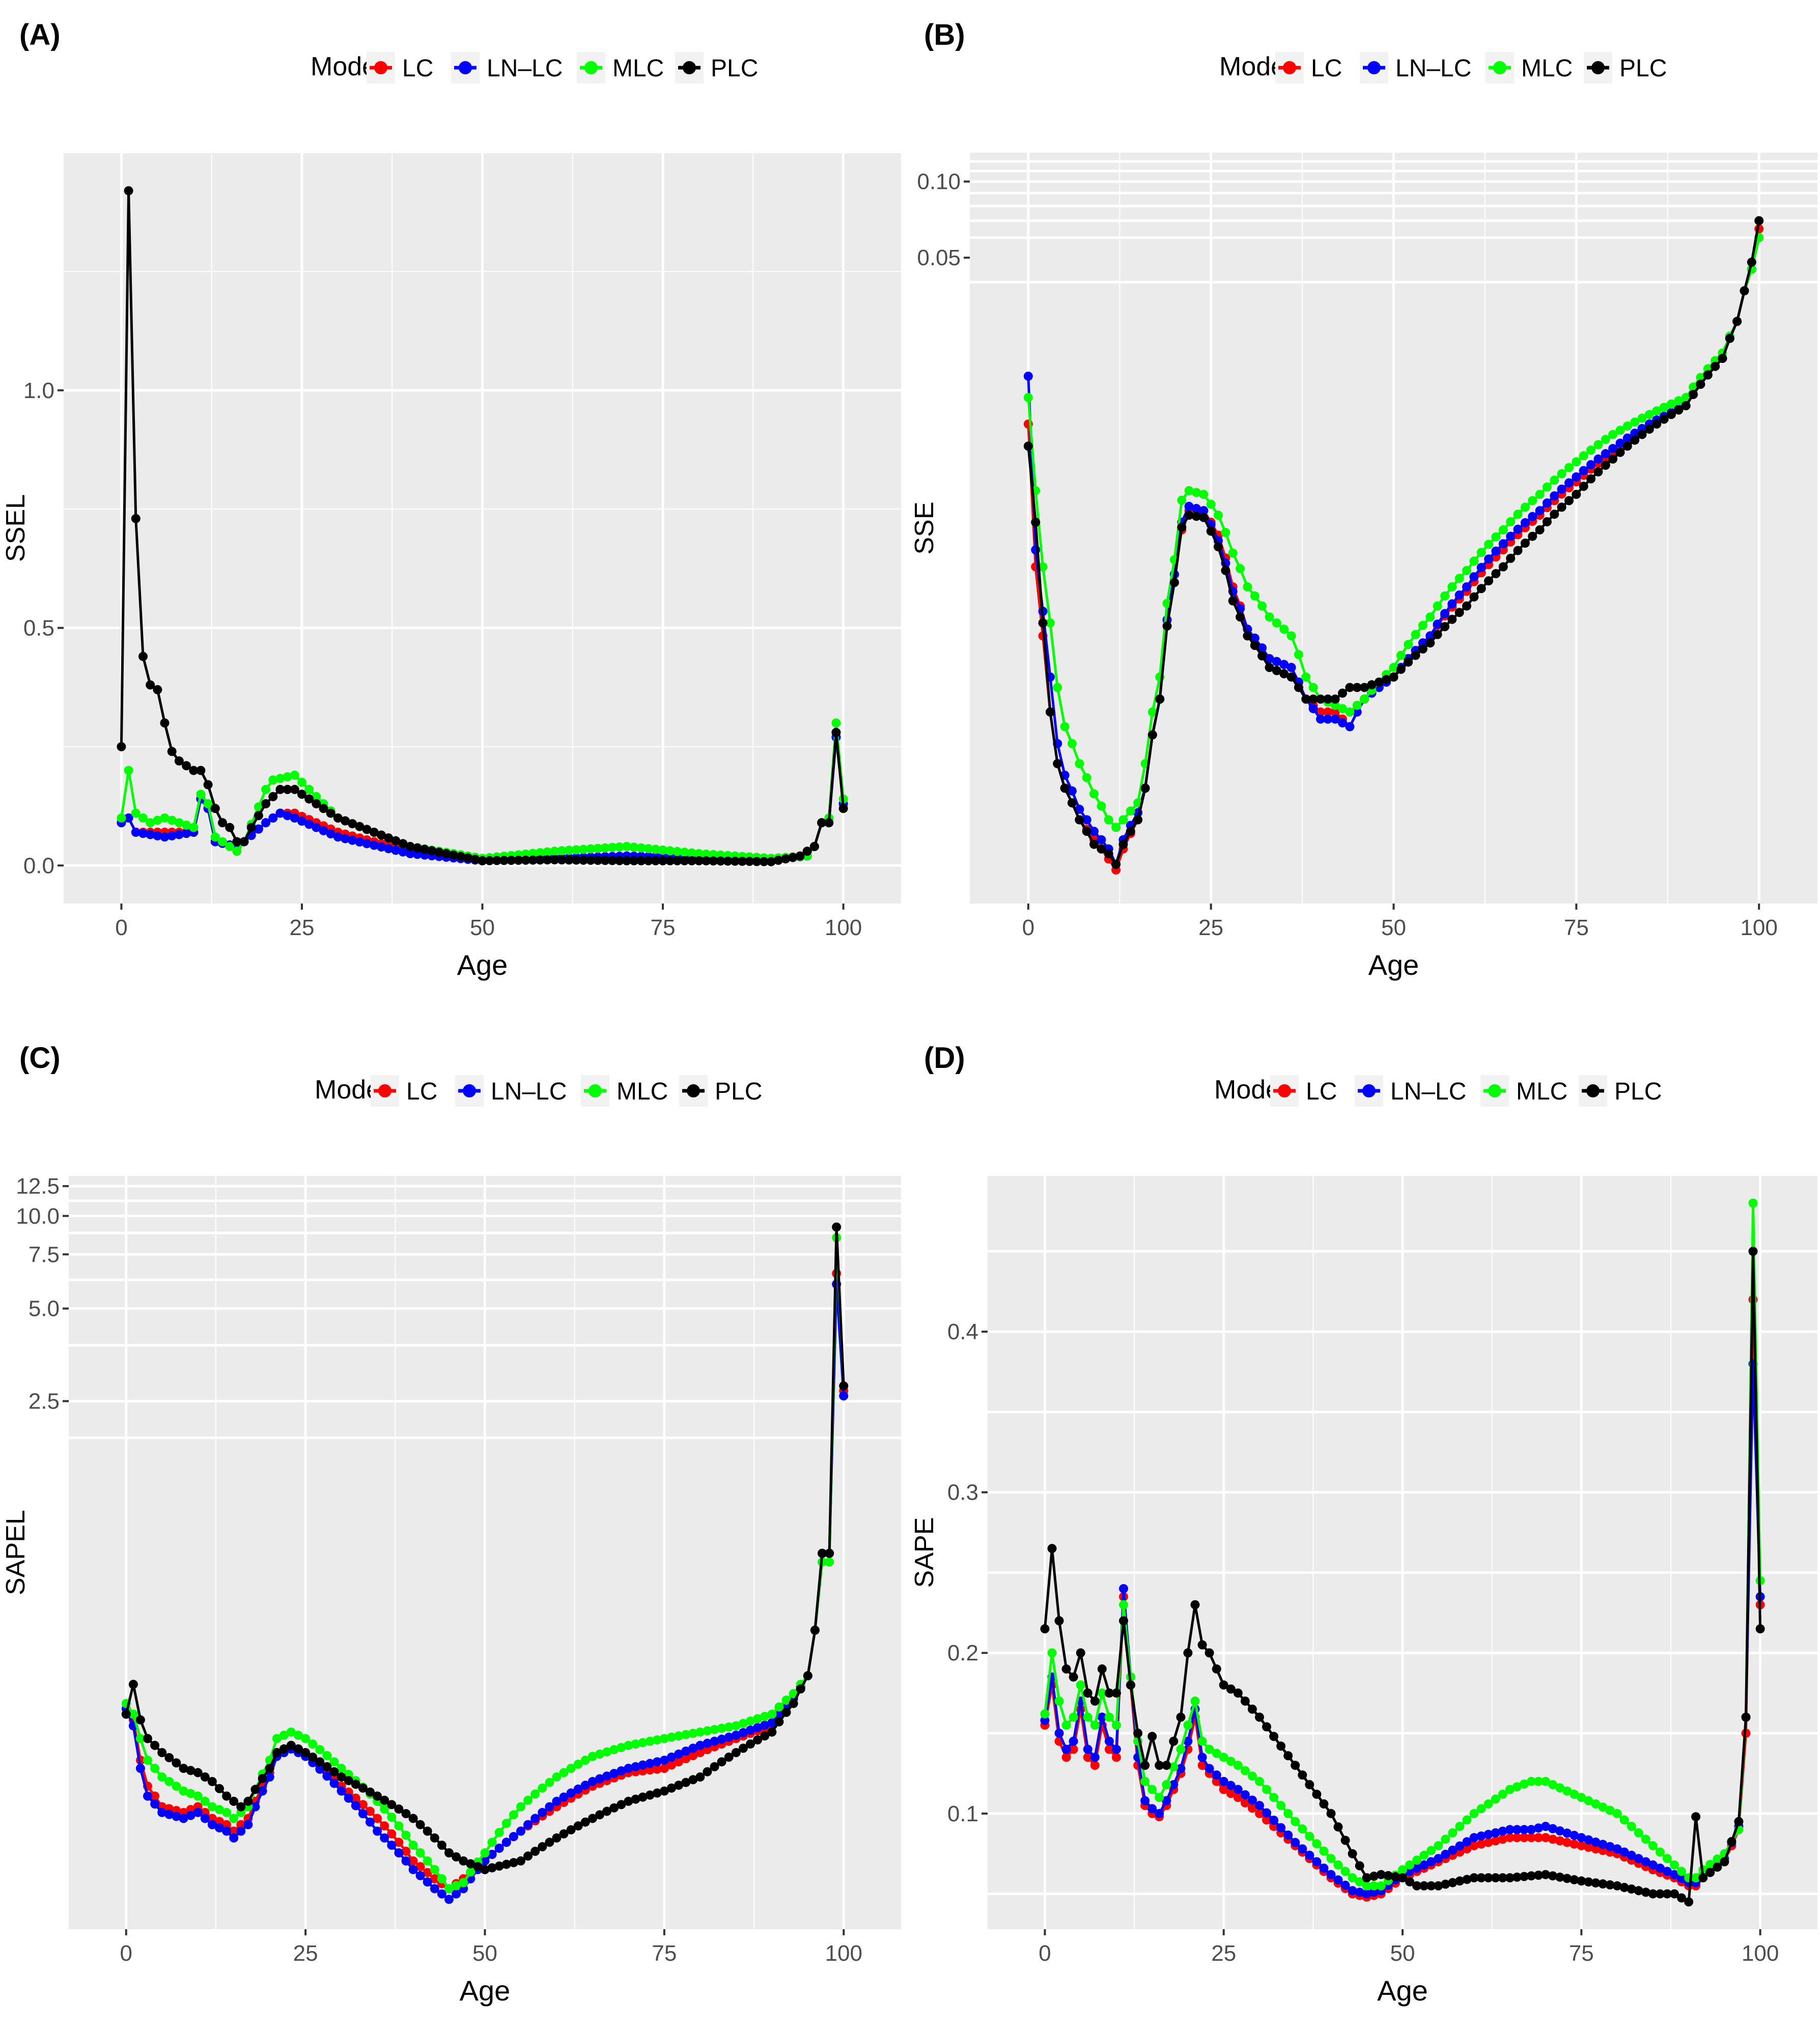  Describe the element at coordinates (949, 1573) in the screenshot. I see `y-axis: 0.1 0.2 0.3 0.4 SAPE` at that location.